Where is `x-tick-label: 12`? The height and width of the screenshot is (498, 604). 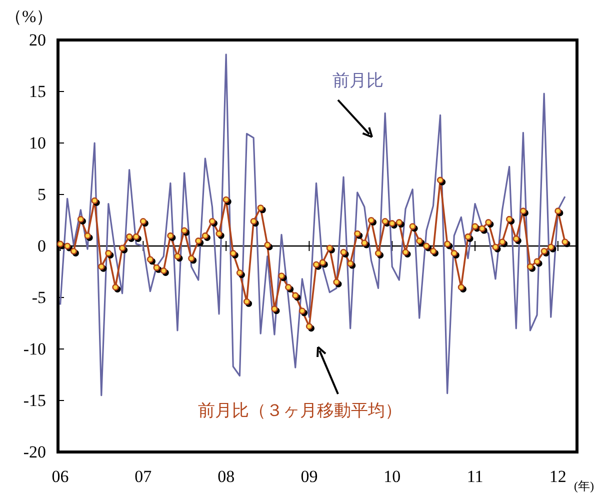
x-tick-label: 12 is located at coordinates (557, 476).